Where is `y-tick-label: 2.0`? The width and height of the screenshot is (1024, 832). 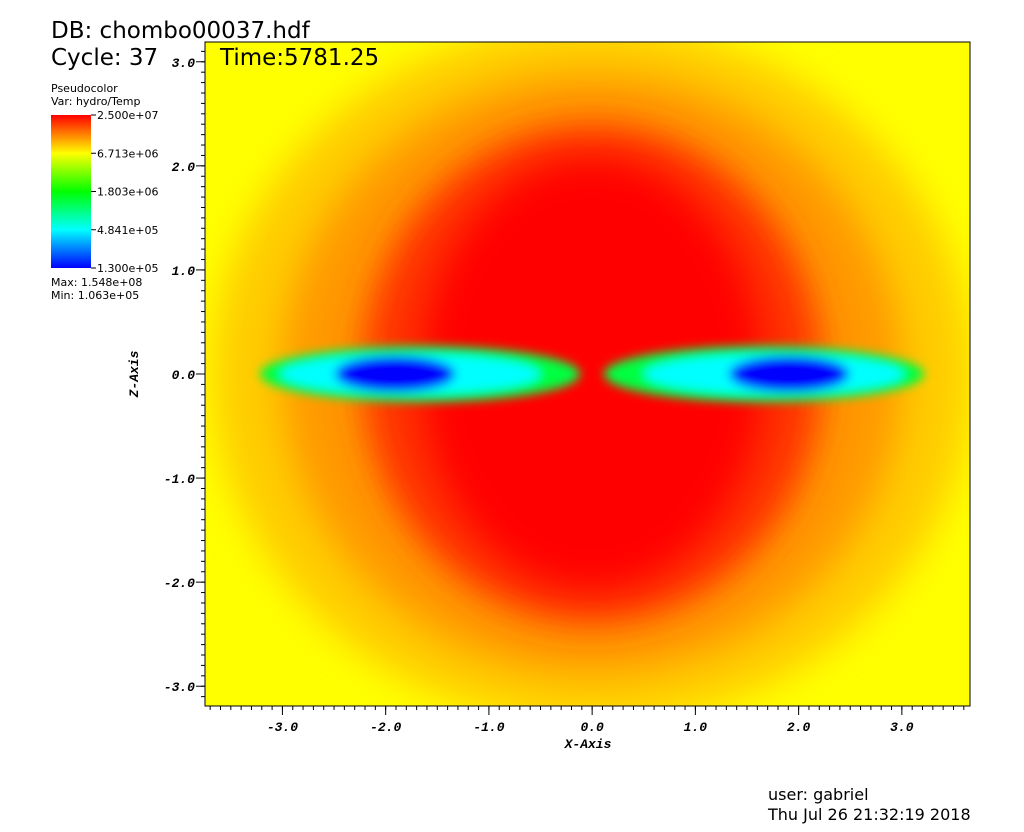 y-tick-label: 2.0 is located at coordinates (184, 167).